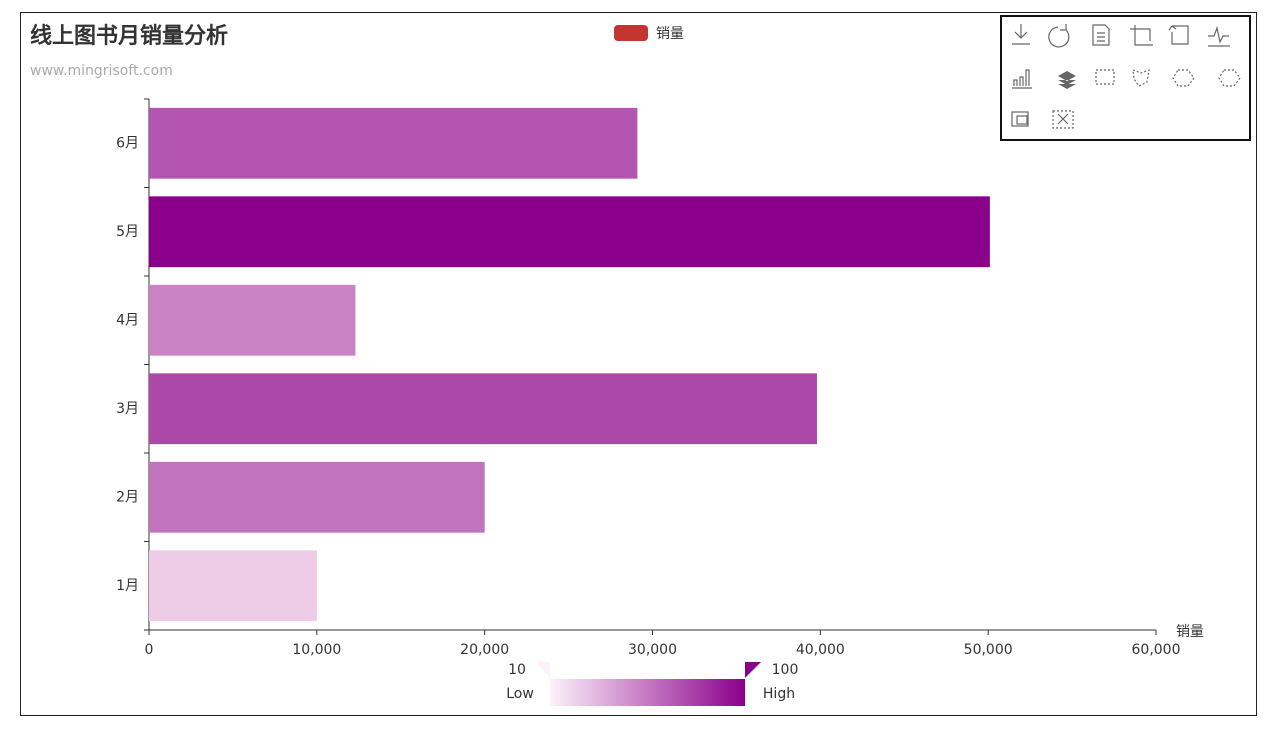 This screenshot has height=736, width=1280. Describe the element at coordinates (779, 694) in the screenshot. I see `visual-map-high: High` at that location.